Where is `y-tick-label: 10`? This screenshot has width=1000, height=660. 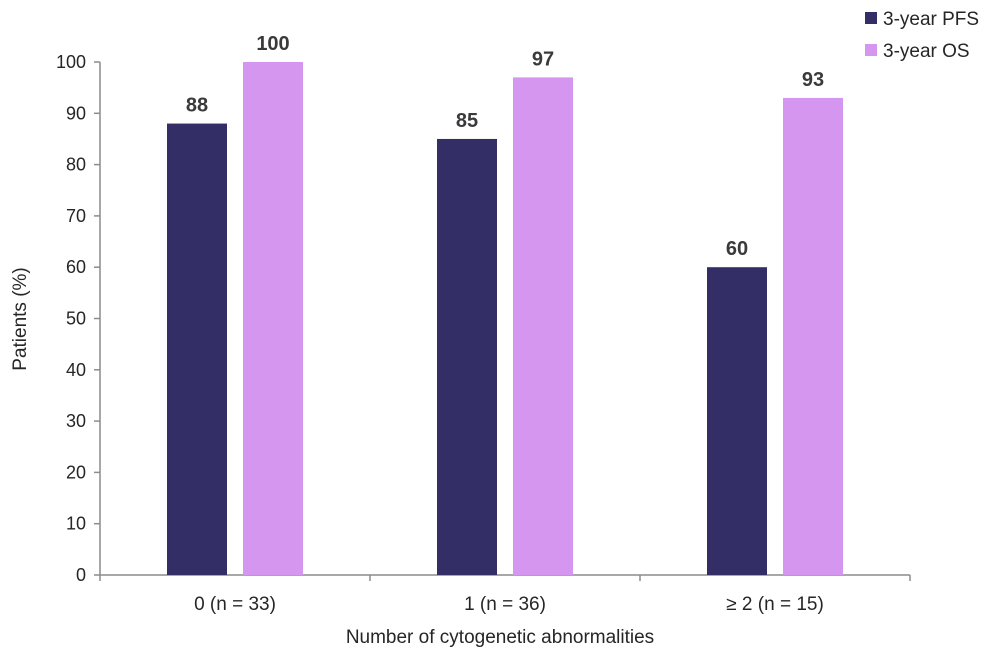 y-tick-label: 10 is located at coordinates (76, 524).